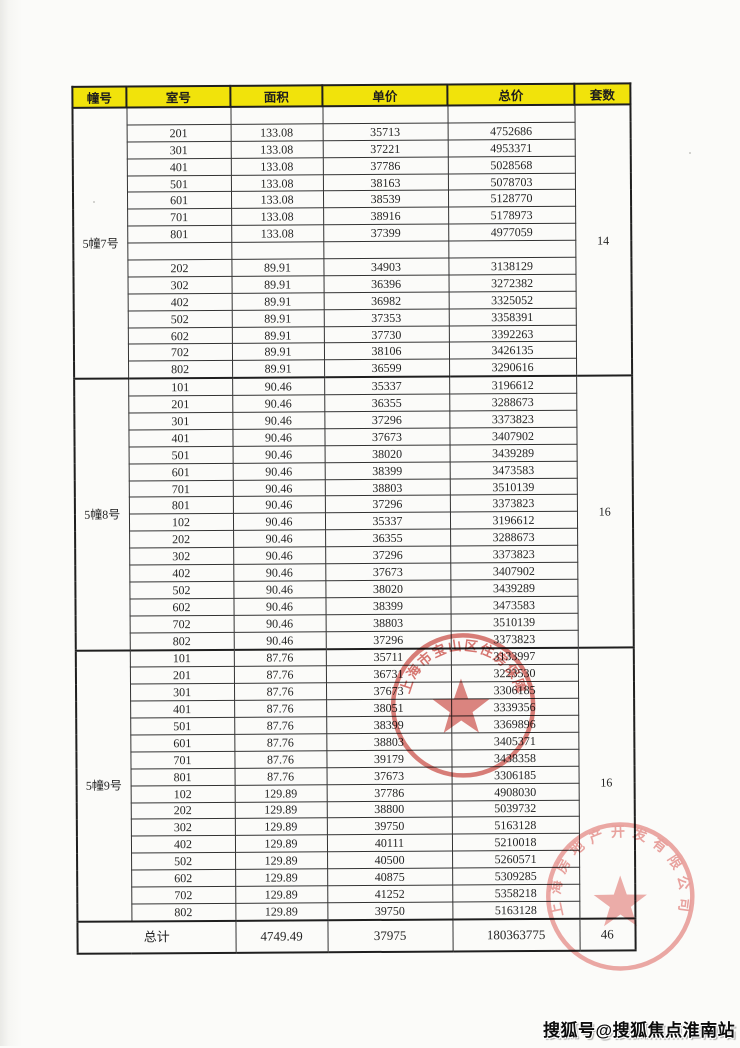 This screenshot has width=740, height=1048. I want to click on cell-total-price: 3405371, so click(515, 741).